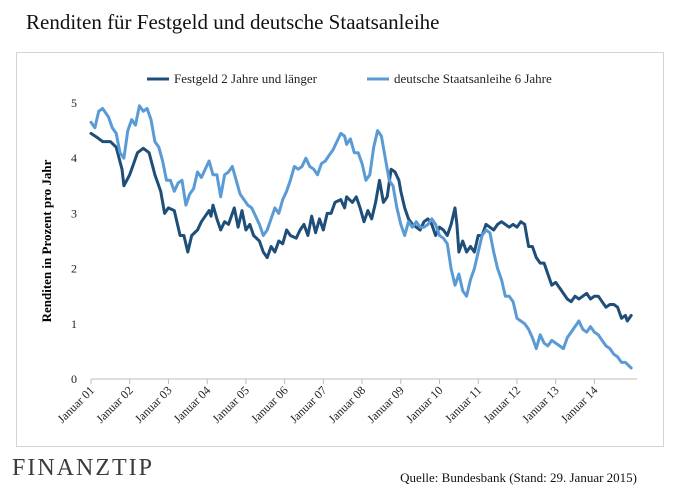  Describe the element at coordinates (501, 404) in the screenshot. I see `x-tick-label: Januar 12` at that location.